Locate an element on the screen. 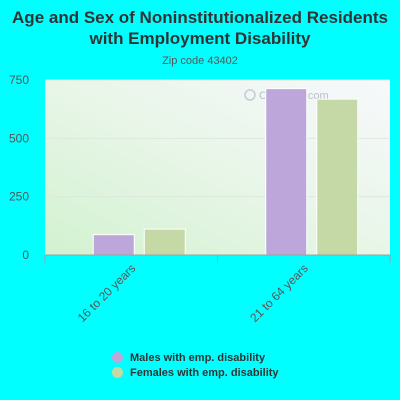  legend-swatch-males is located at coordinates (117, 357).